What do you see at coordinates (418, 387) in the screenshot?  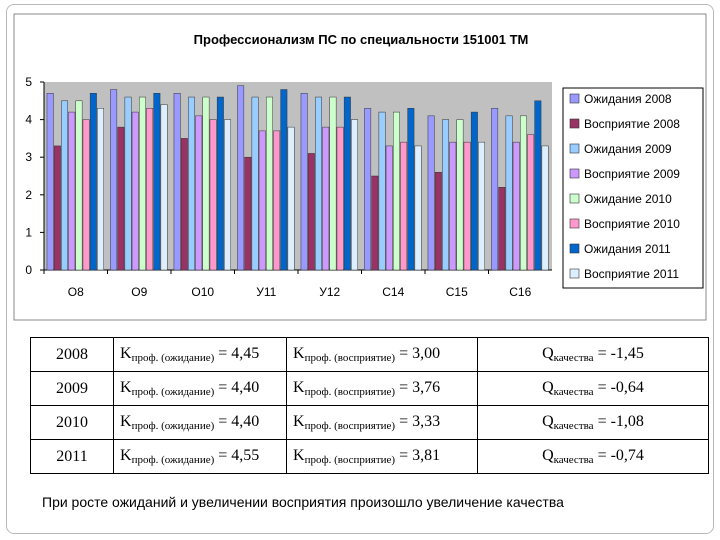 I see `k-per-val: = 3,76` at bounding box center [418, 387].